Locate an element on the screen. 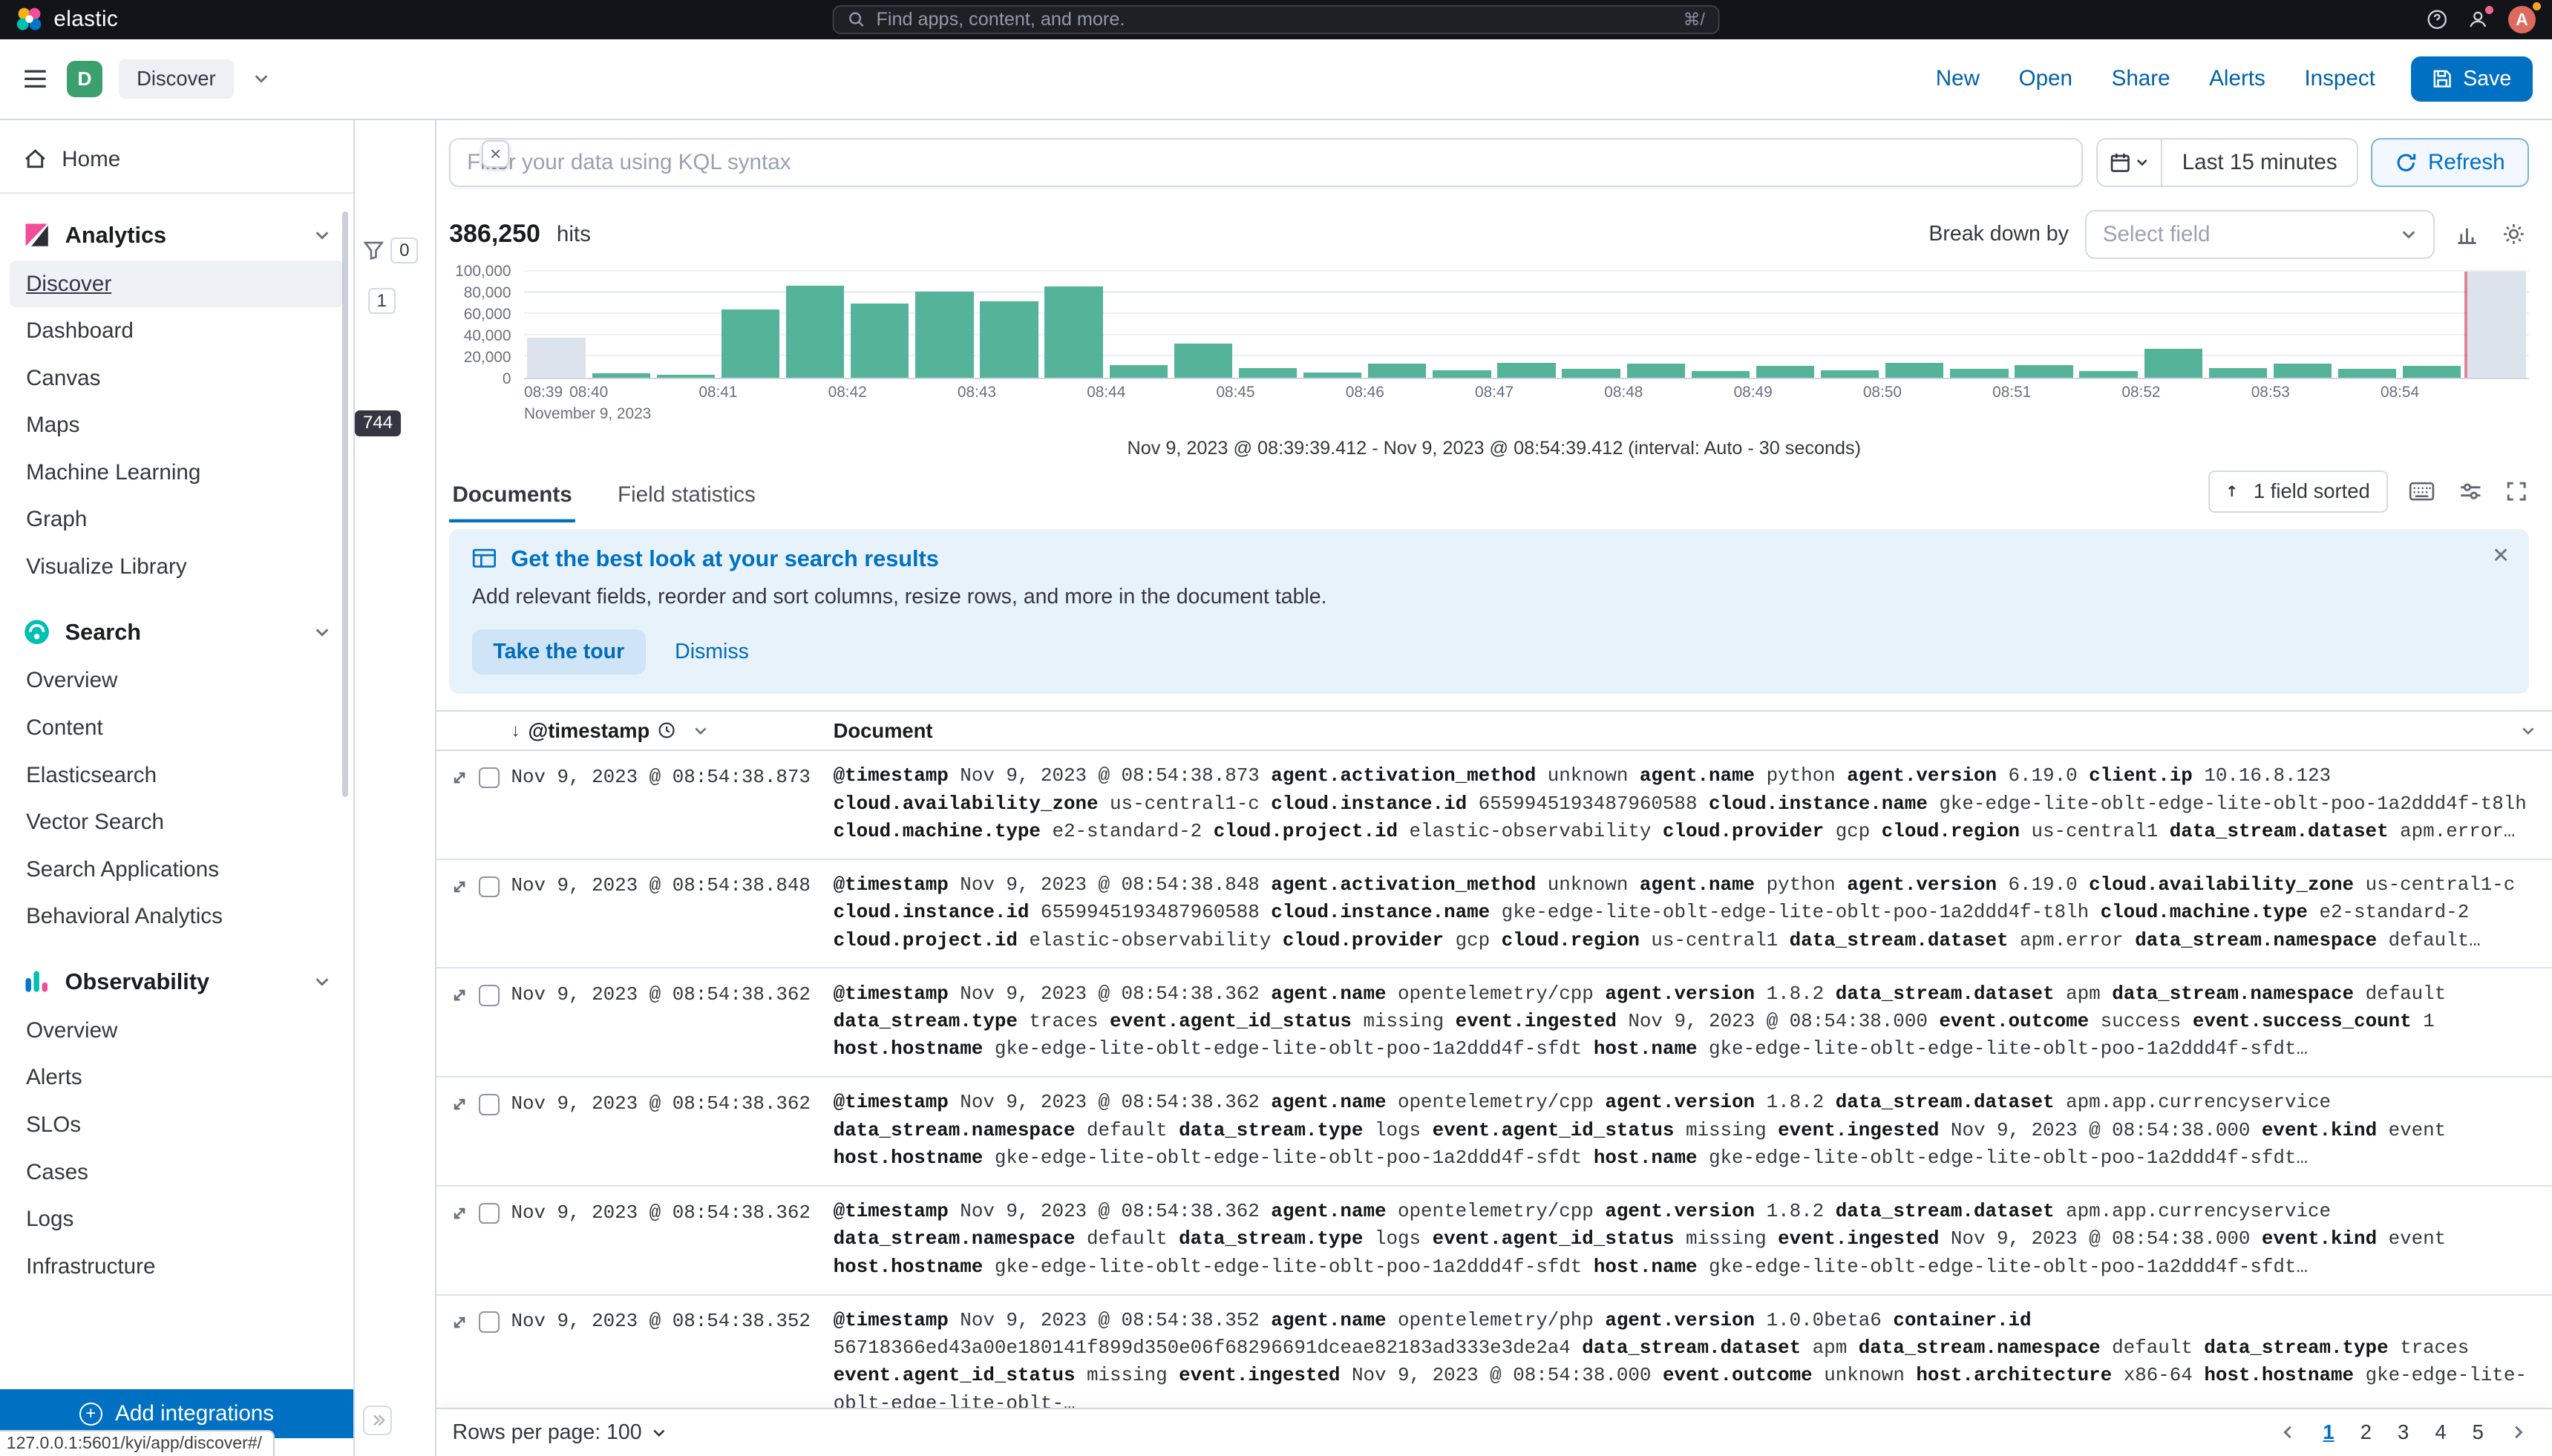  document-column-header: Document is located at coordinates (1693, 731).